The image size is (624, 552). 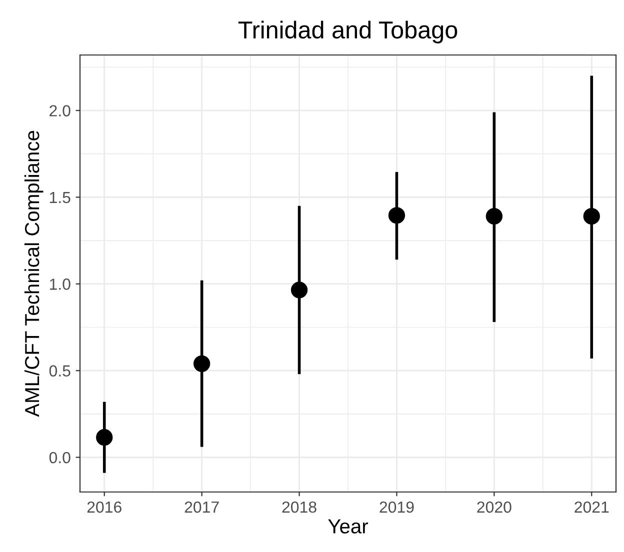 I want to click on x-tick-label: 2019, so click(x=397, y=507).